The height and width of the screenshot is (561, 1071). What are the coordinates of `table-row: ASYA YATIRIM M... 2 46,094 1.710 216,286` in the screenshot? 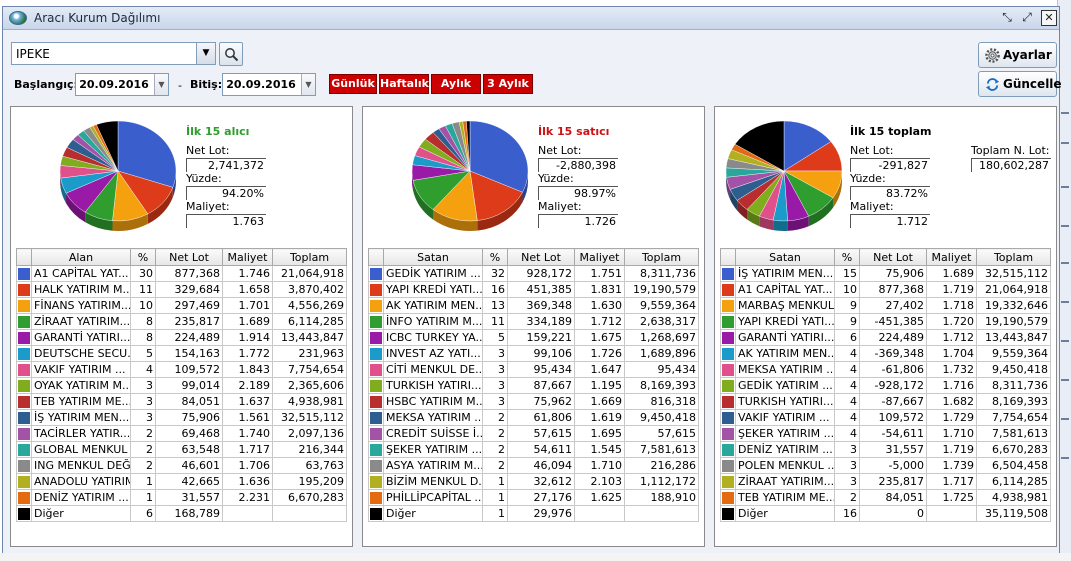 It's located at (533, 465).